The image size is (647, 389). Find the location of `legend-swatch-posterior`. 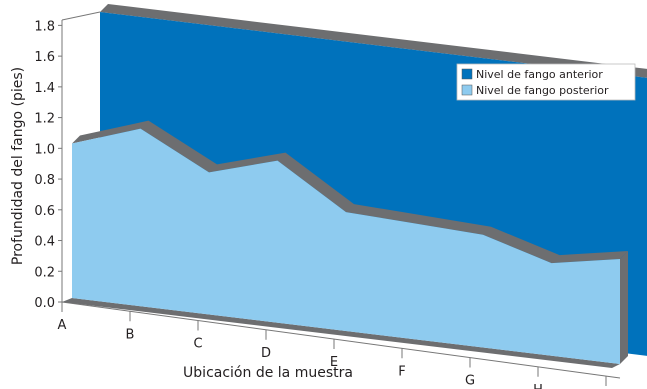

legend-swatch-posterior is located at coordinates (467, 90).